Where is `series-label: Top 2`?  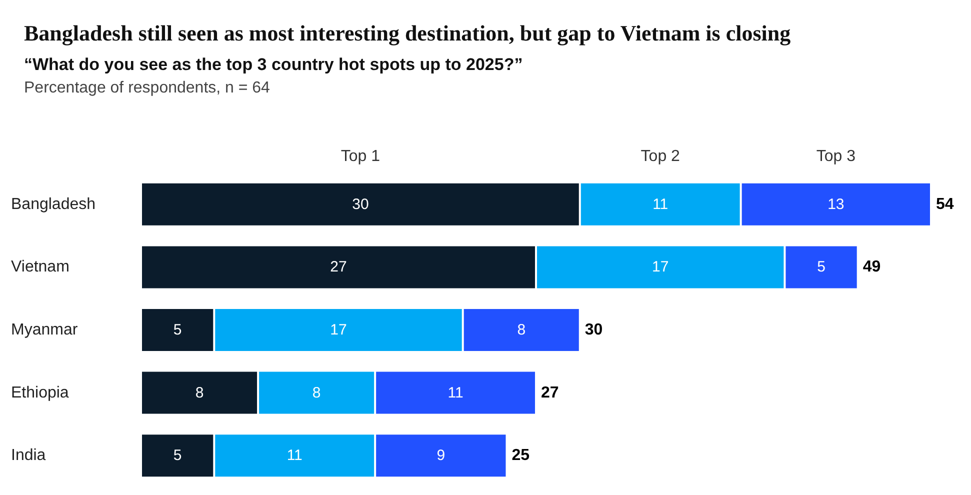
series-label: Top 2 is located at coordinates (660, 156).